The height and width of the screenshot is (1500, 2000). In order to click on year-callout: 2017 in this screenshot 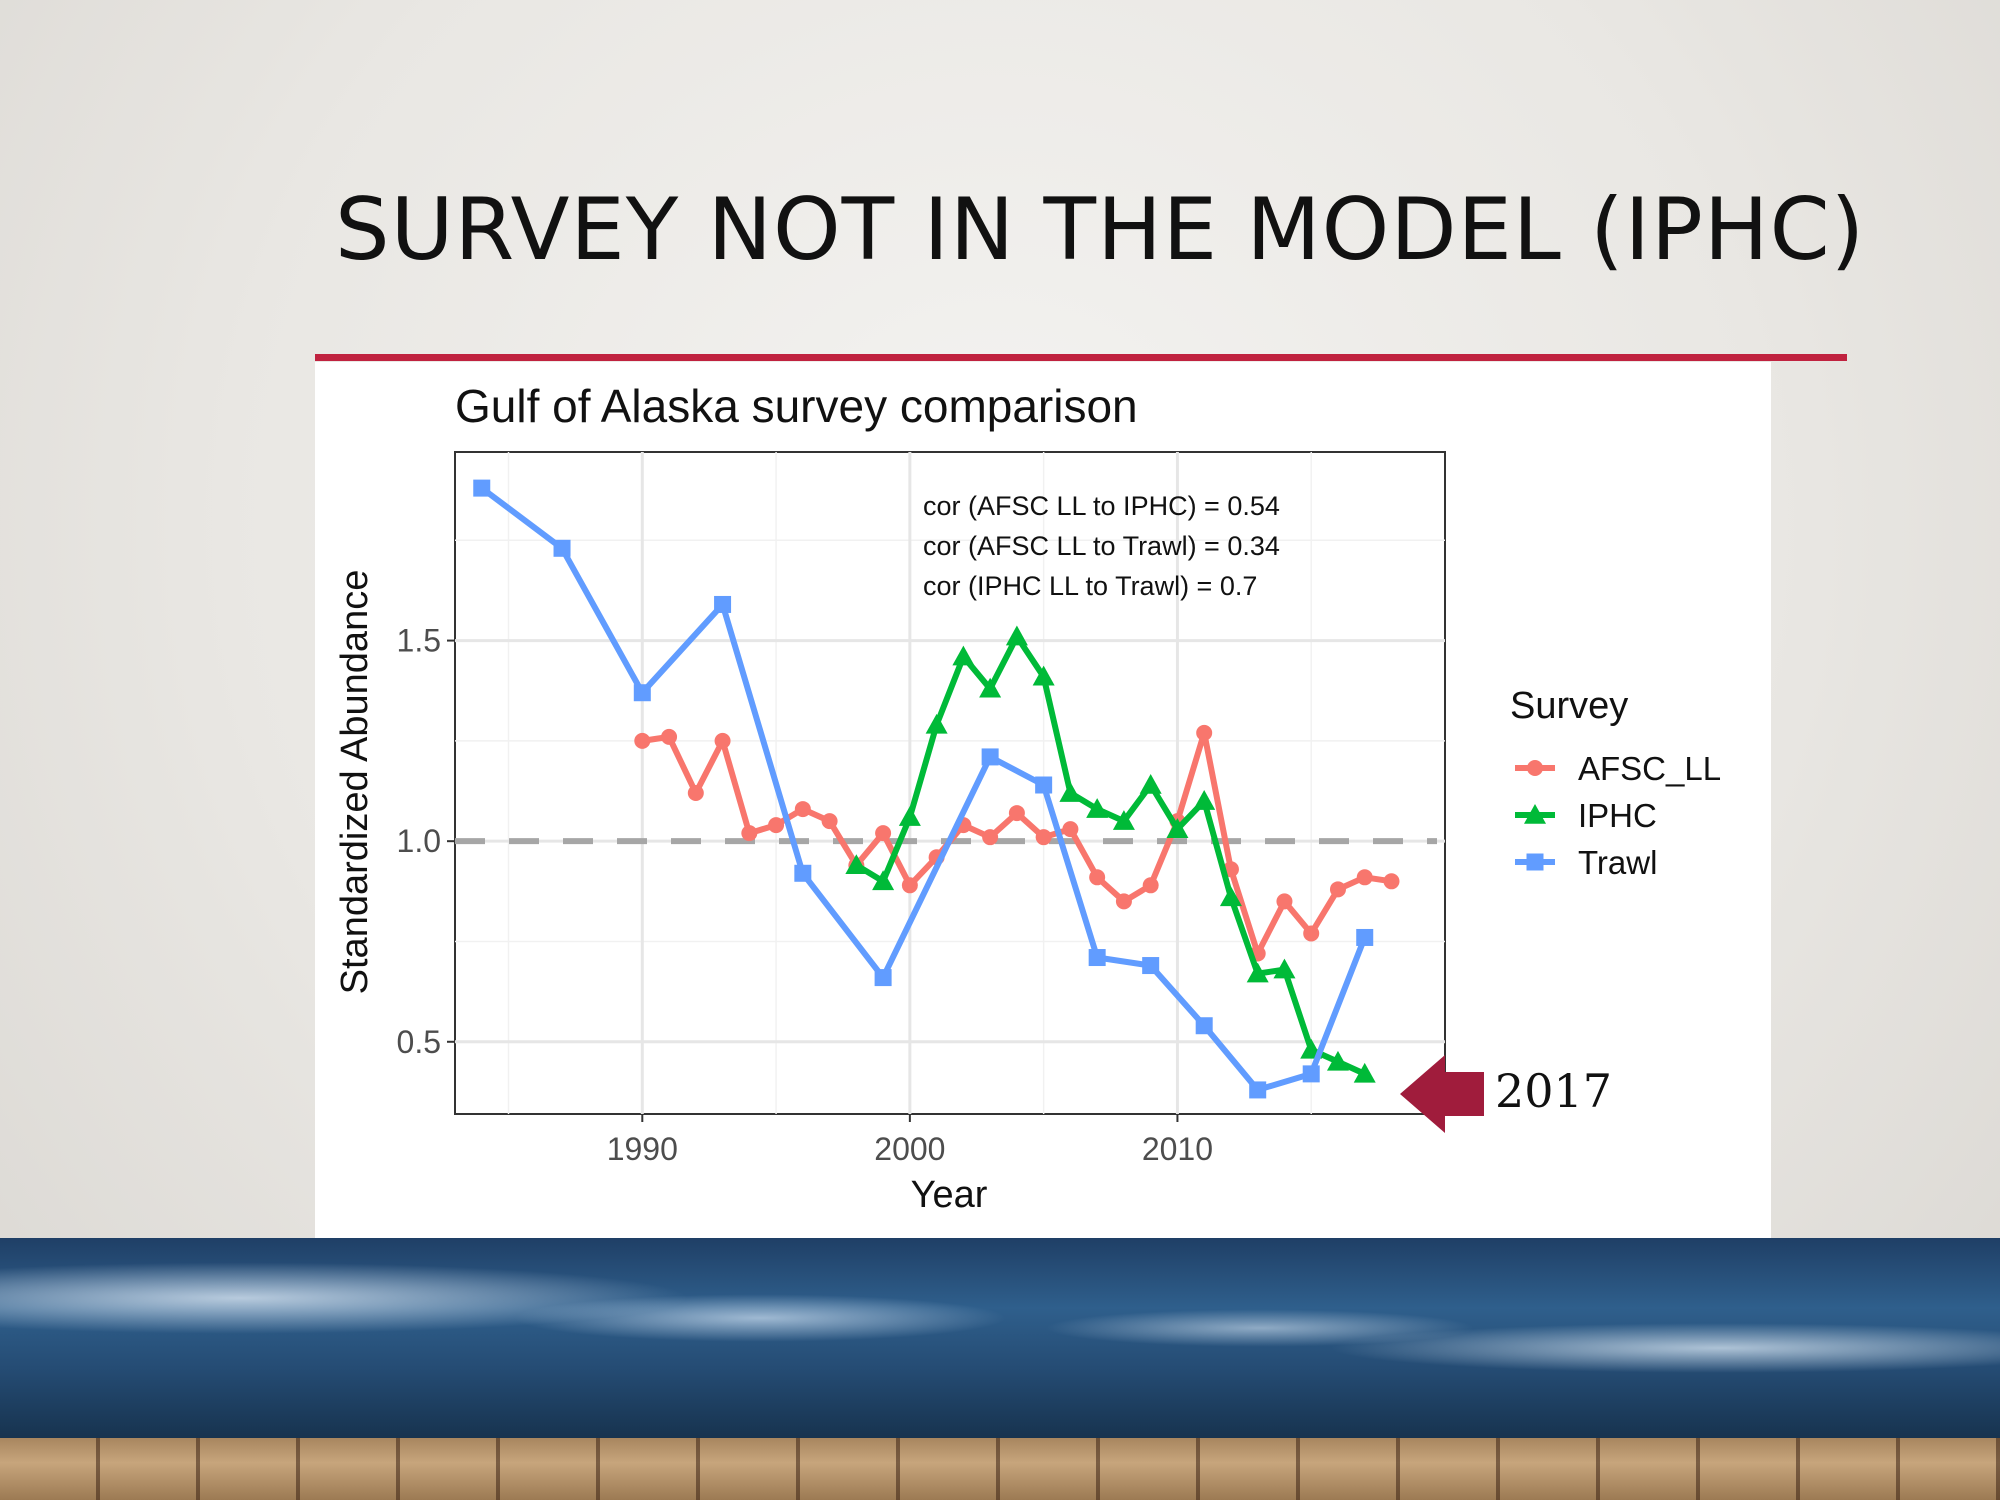, I will do `click(1506, 1094)`.